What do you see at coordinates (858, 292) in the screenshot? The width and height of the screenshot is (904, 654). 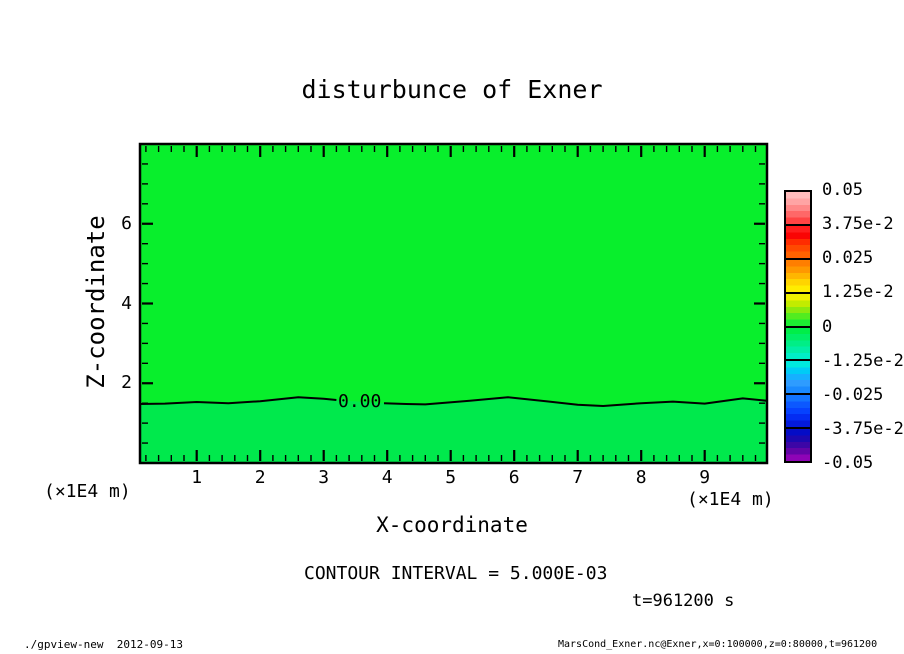 I see `colorbar-tick-label: 1.25e-2` at bounding box center [858, 292].